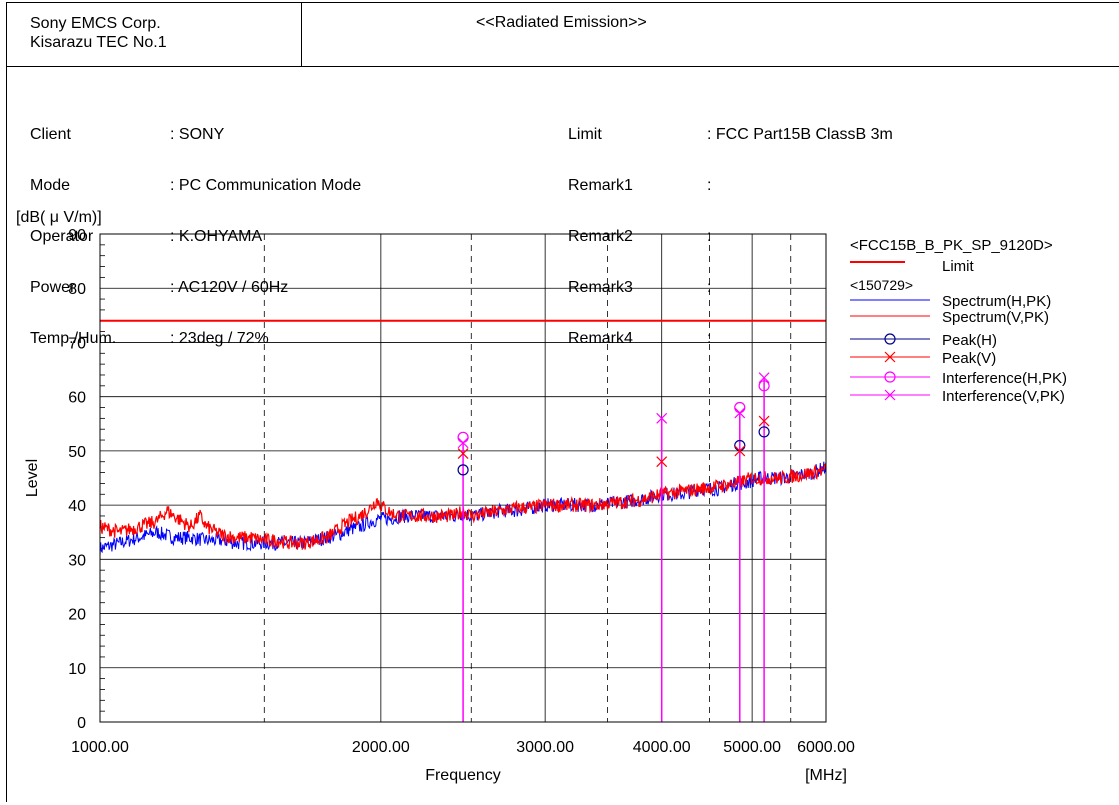 This screenshot has height=805, width=1119. Describe the element at coordinates (600, 185) in the screenshot. I see `info-label-remark1: Remark1` at that location.